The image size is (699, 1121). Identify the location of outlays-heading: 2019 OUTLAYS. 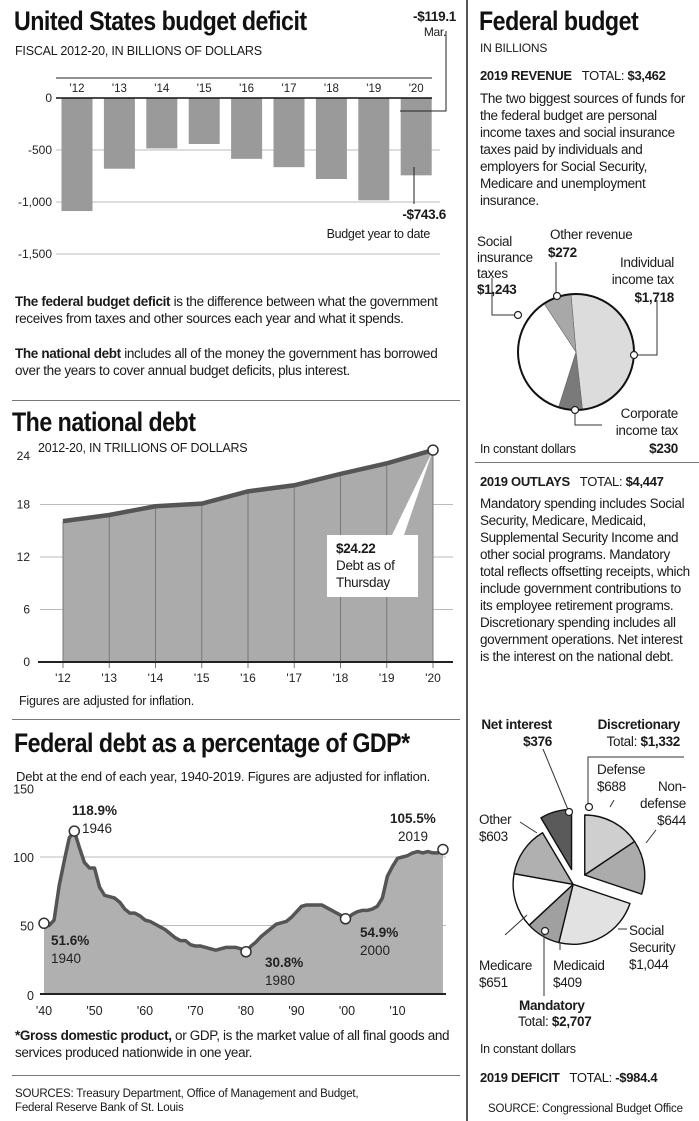
(525, 481).